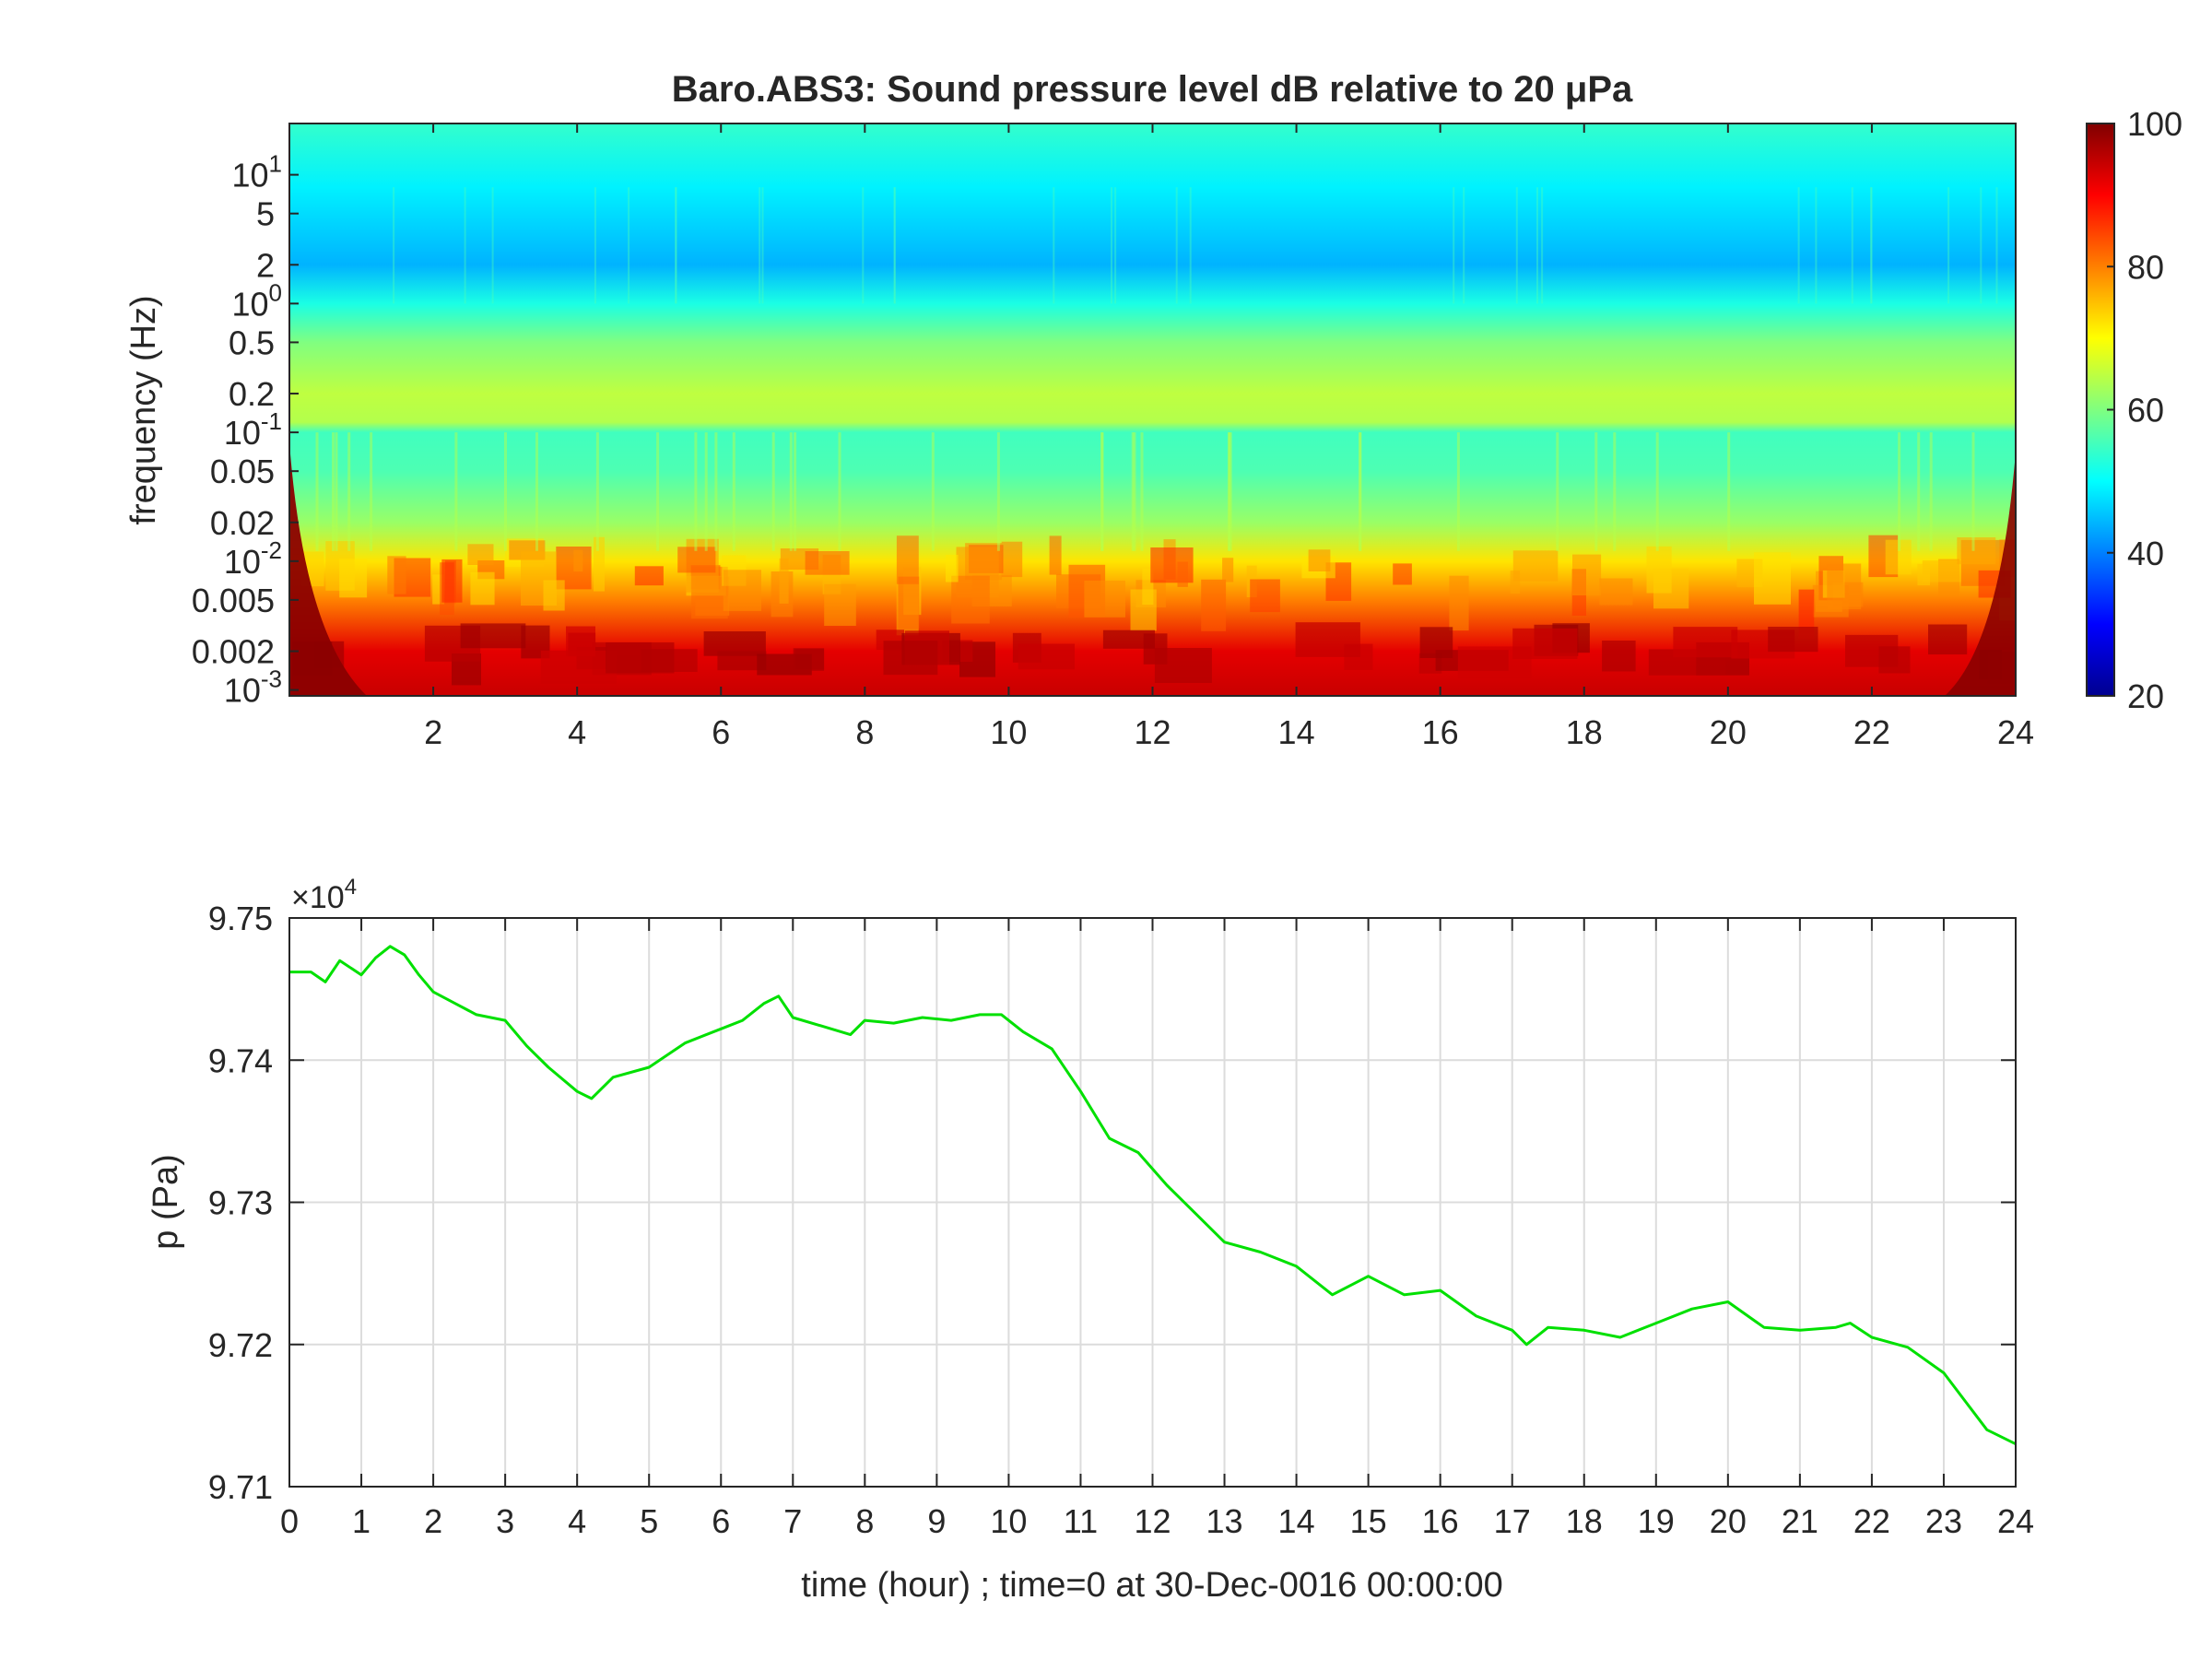 This screenshot has width=2212, height=1659. What do you see at coordinates (233, 652) in the screenshot?
I see `spectrogram-y-tick-label: 0.002` at bounding box center [233, 652].